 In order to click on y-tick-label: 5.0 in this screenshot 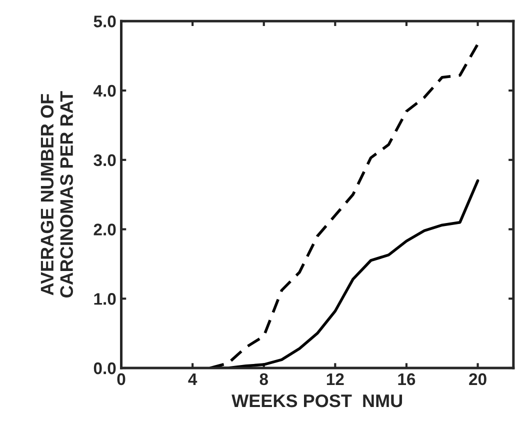, I will do `click(105, 22)`.